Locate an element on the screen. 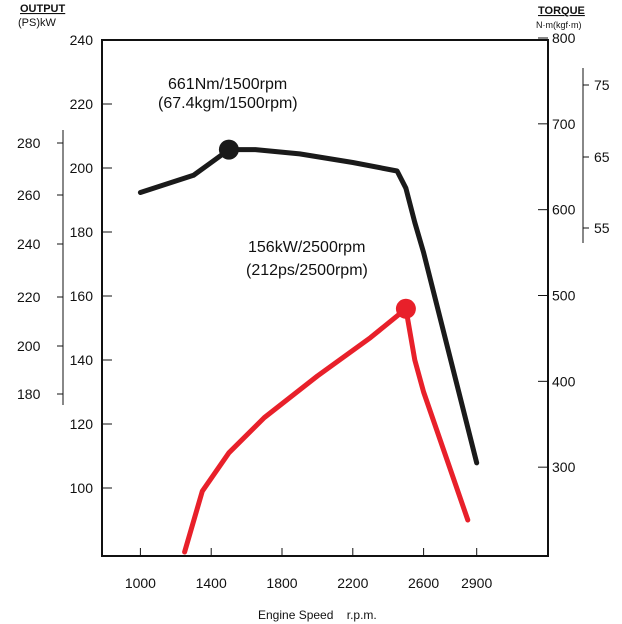 The image size is (622, 624). kgfm-tick-label: 55 is located at coordinates (602, 228).